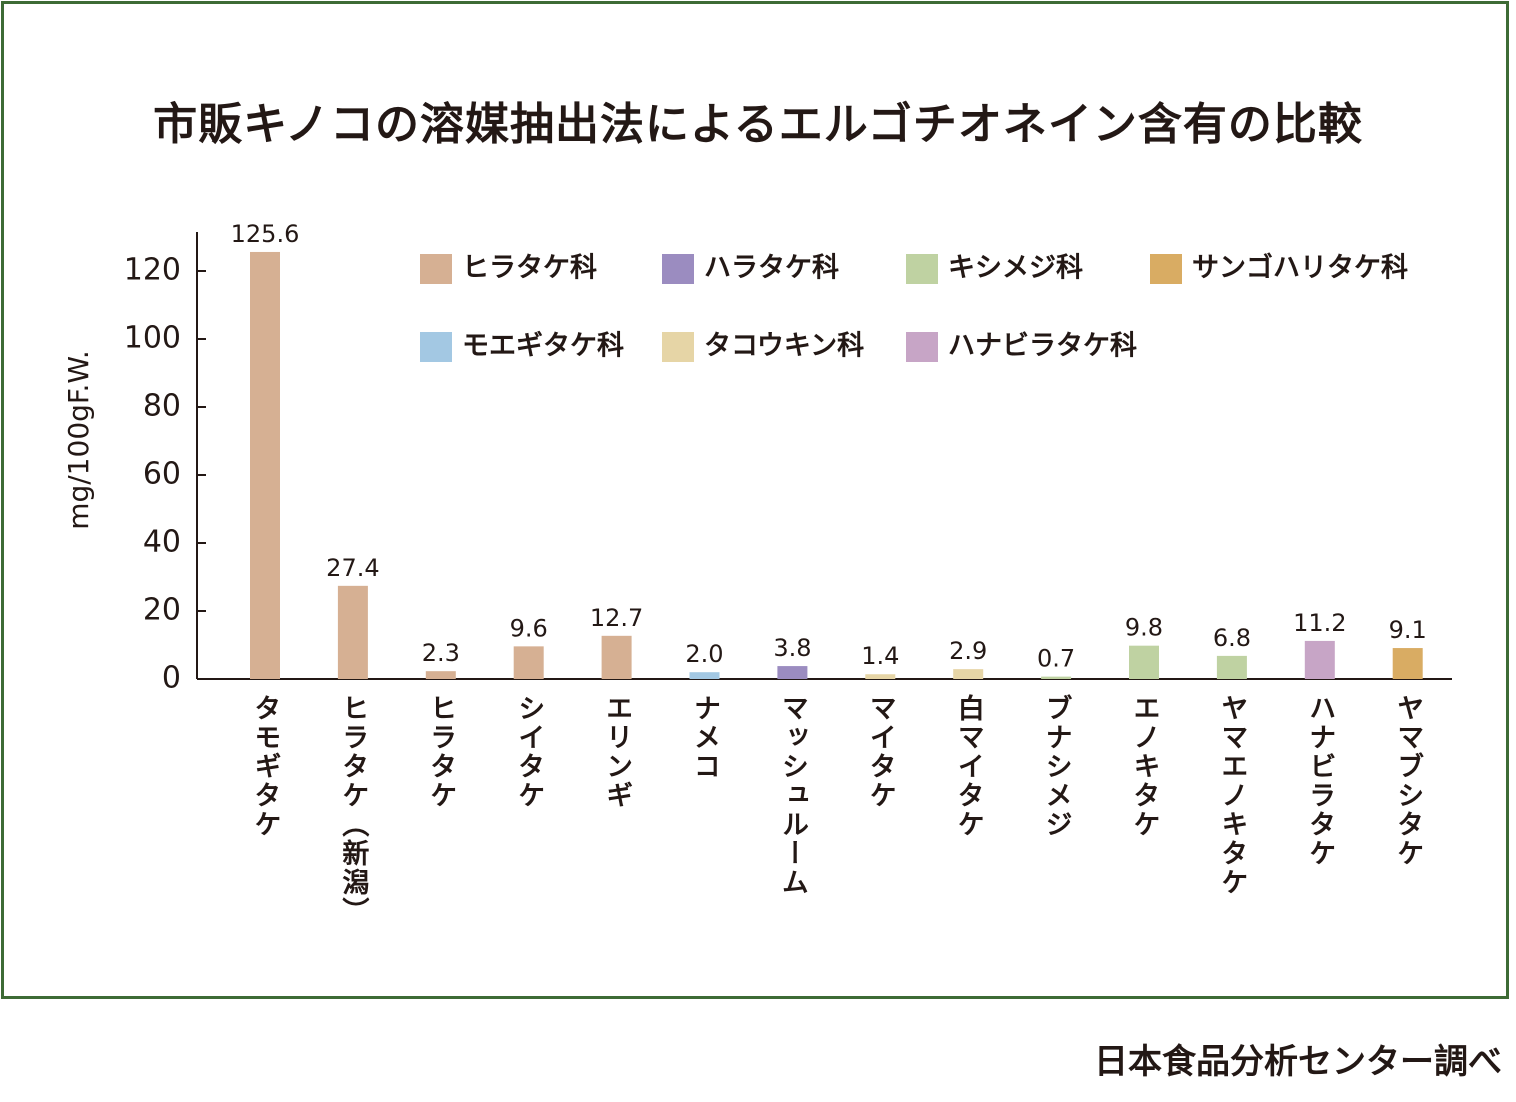  Describe the element at coordinates (162, 474) in the screenshot. I see `y-tick-label: 60` at that location.